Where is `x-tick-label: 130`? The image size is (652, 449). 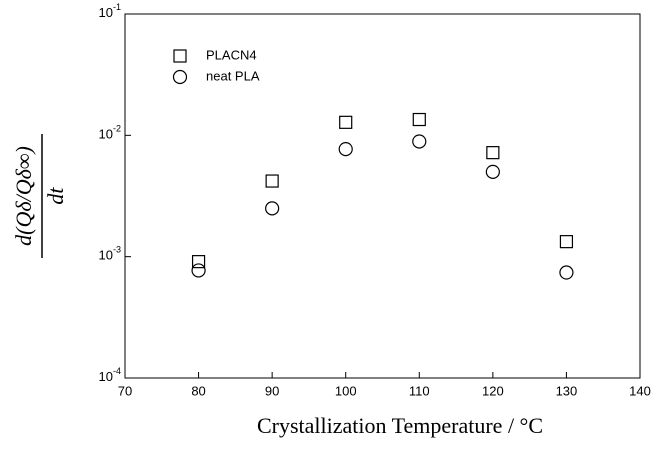 x-tick-label: 130 is located at coordinates (567, 390).